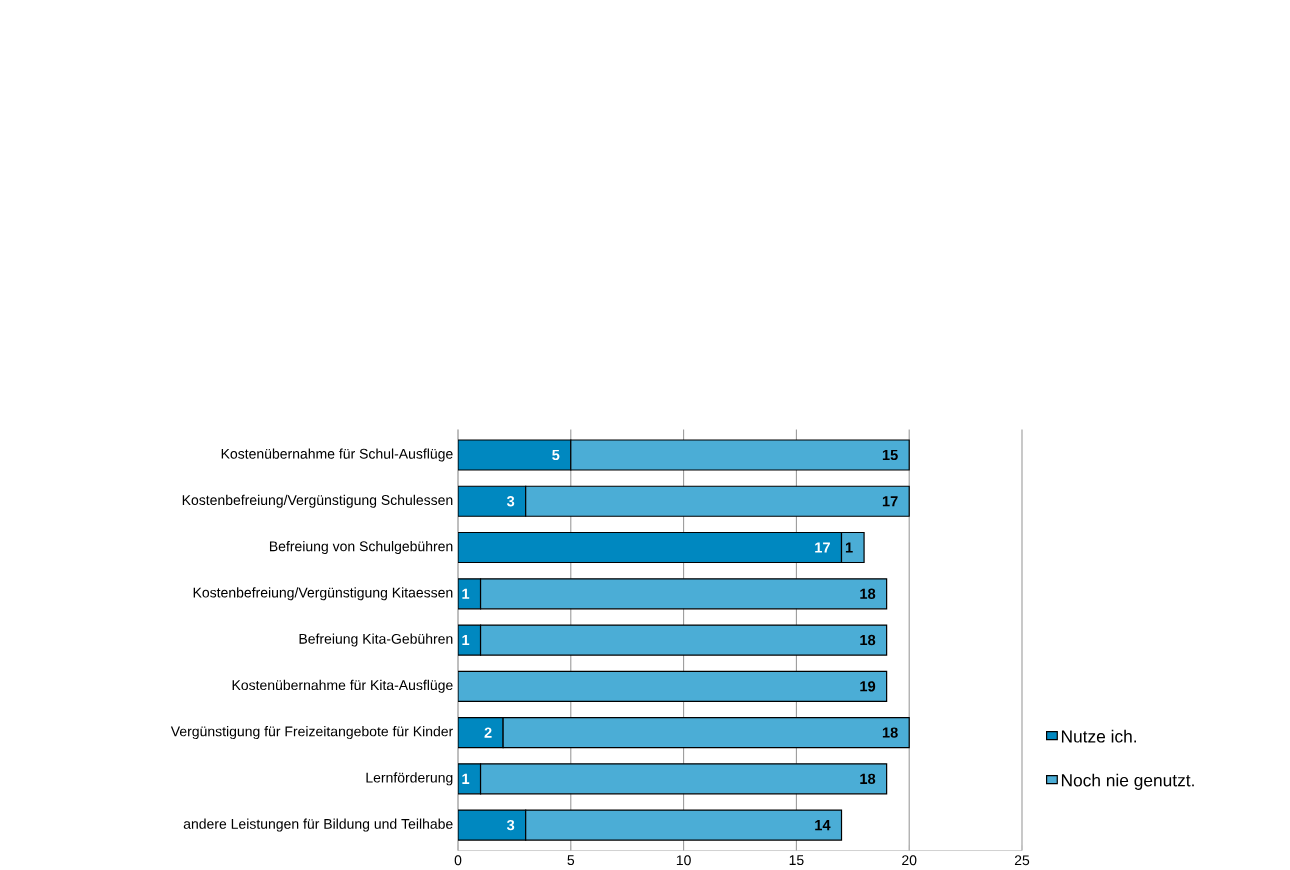 The height and width of the screenshot is (870, 1290). I want to click on data-label: 14, so click(823, 825).